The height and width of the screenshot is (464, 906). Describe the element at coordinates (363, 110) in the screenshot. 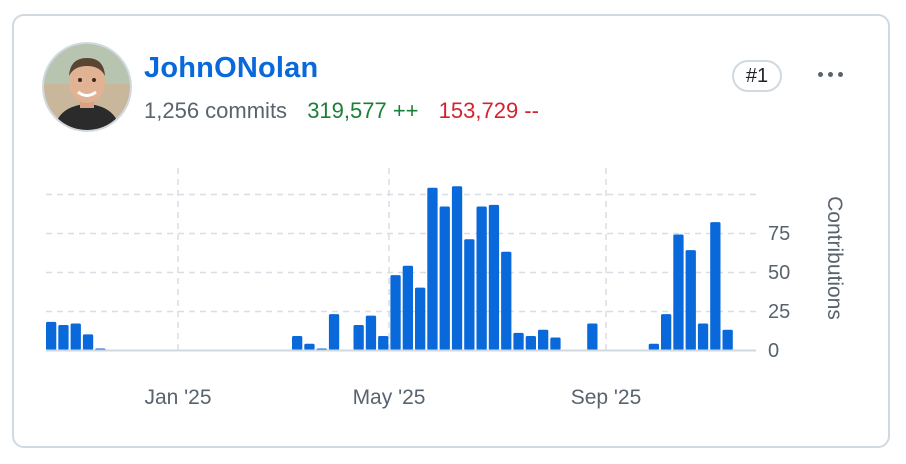

I see `additions-count: 319,577 ++` at that location.